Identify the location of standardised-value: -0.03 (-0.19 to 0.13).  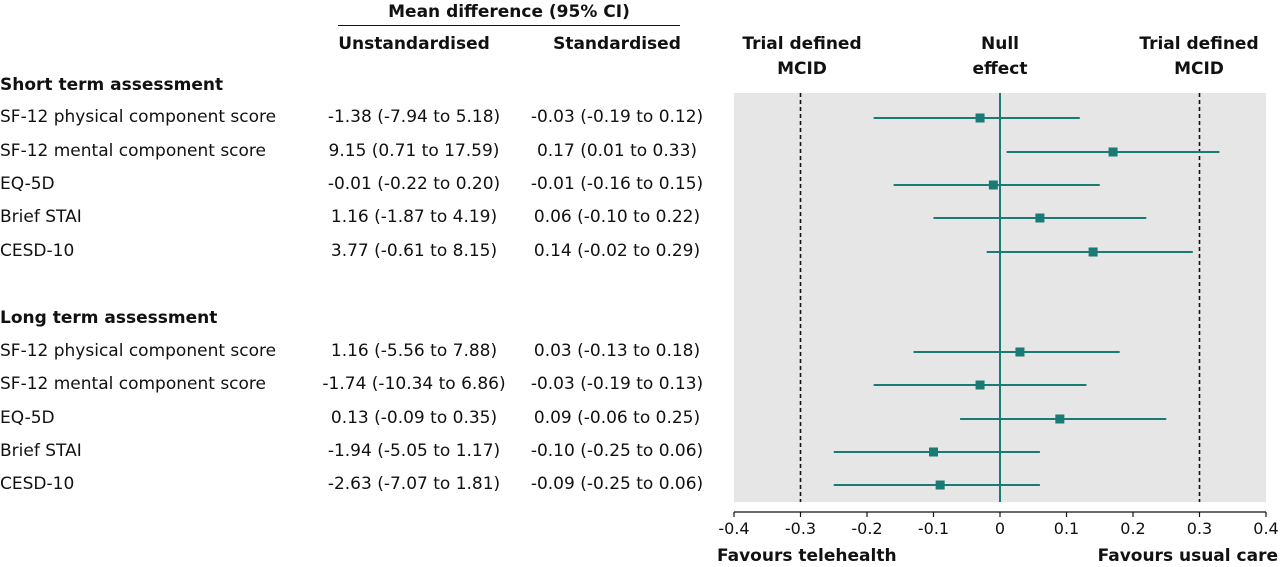
(617, 384).